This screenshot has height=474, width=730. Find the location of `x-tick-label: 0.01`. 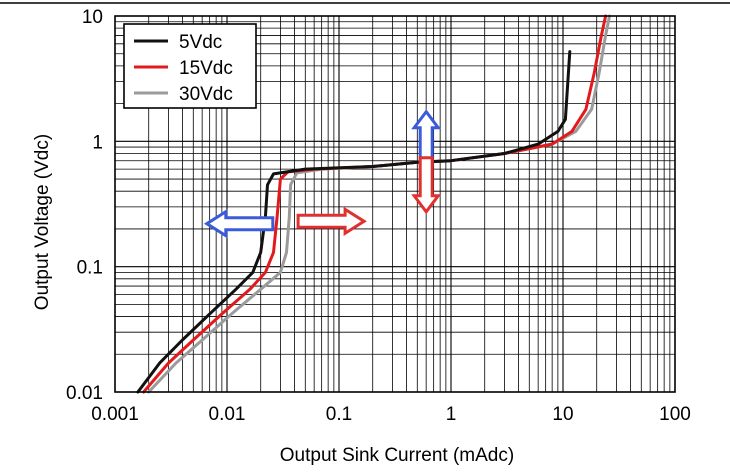

x-tick-label: 0.01 is located at coordinates (227, 414).